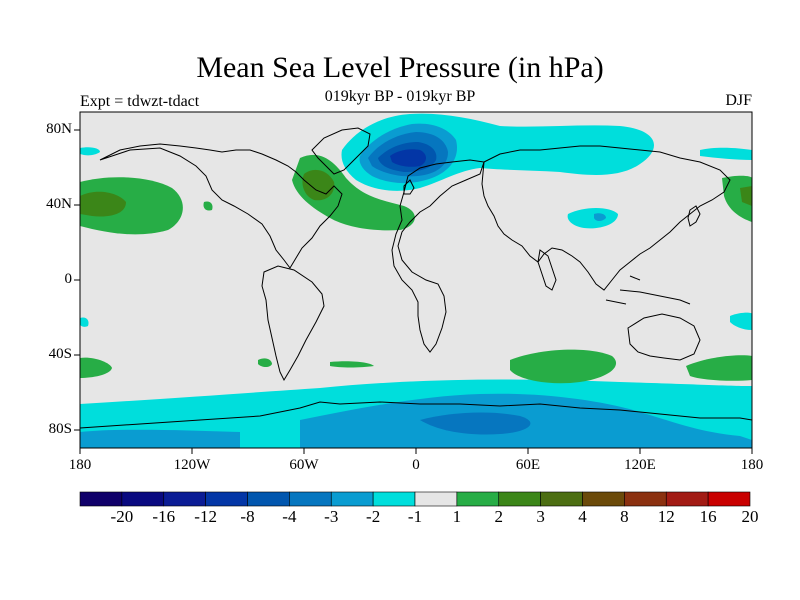 The image size is (800, 600). Describe the element at coordinates (416, 465) in the screenshot. I see `lon-label-0: 0` at that location.